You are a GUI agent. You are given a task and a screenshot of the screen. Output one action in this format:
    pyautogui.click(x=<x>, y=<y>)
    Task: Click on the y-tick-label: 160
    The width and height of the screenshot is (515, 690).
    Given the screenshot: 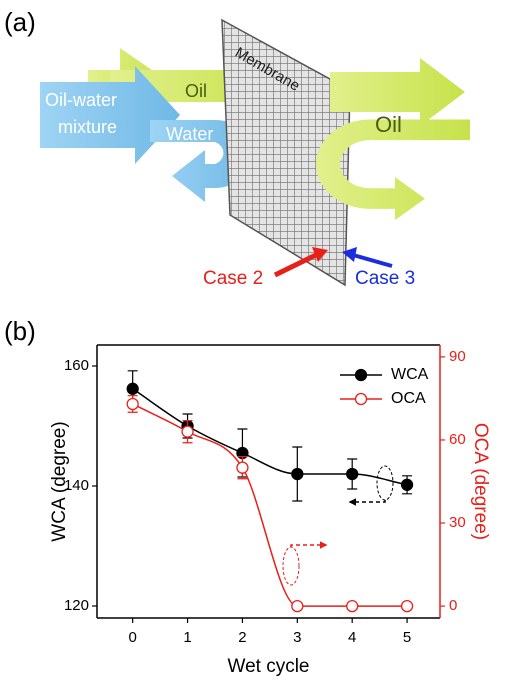 What is the action you would take?
    pyautogui.click(x=76, y=365)
    